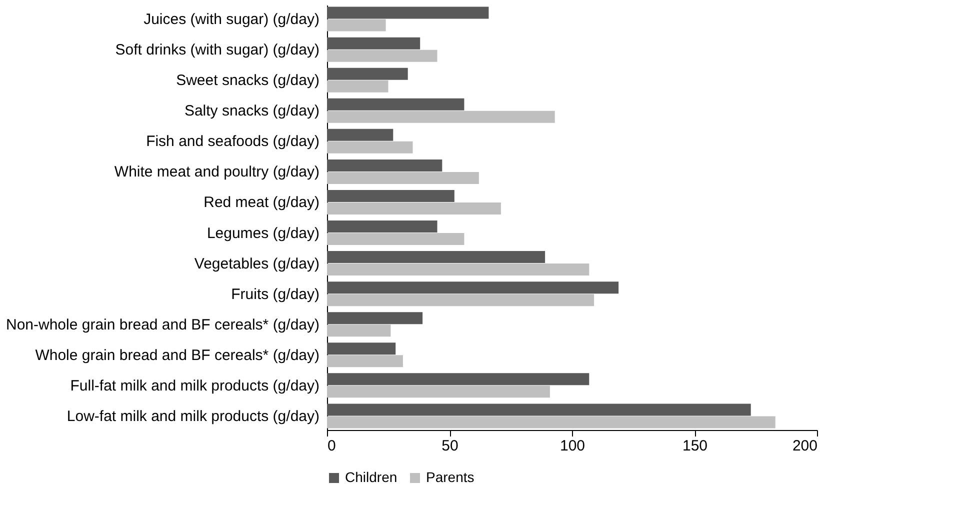 The height and width of the screenshot is (517, 976). Describe the element at coordinates (252, 111) in the screenshot. I see `y-tick-label: Salty snacks (g/day)` at that location.